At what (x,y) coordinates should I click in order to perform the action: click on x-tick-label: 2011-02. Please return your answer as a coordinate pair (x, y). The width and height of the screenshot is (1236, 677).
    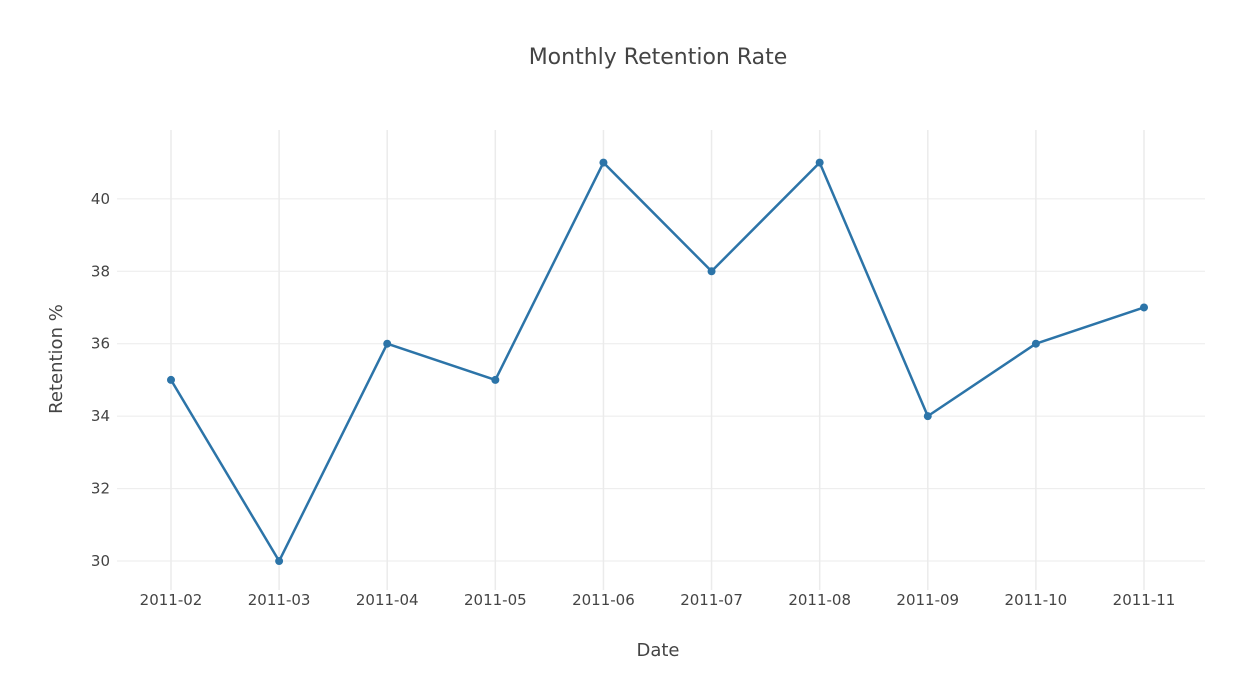
    Looking at the image, I should click on (171, 600).